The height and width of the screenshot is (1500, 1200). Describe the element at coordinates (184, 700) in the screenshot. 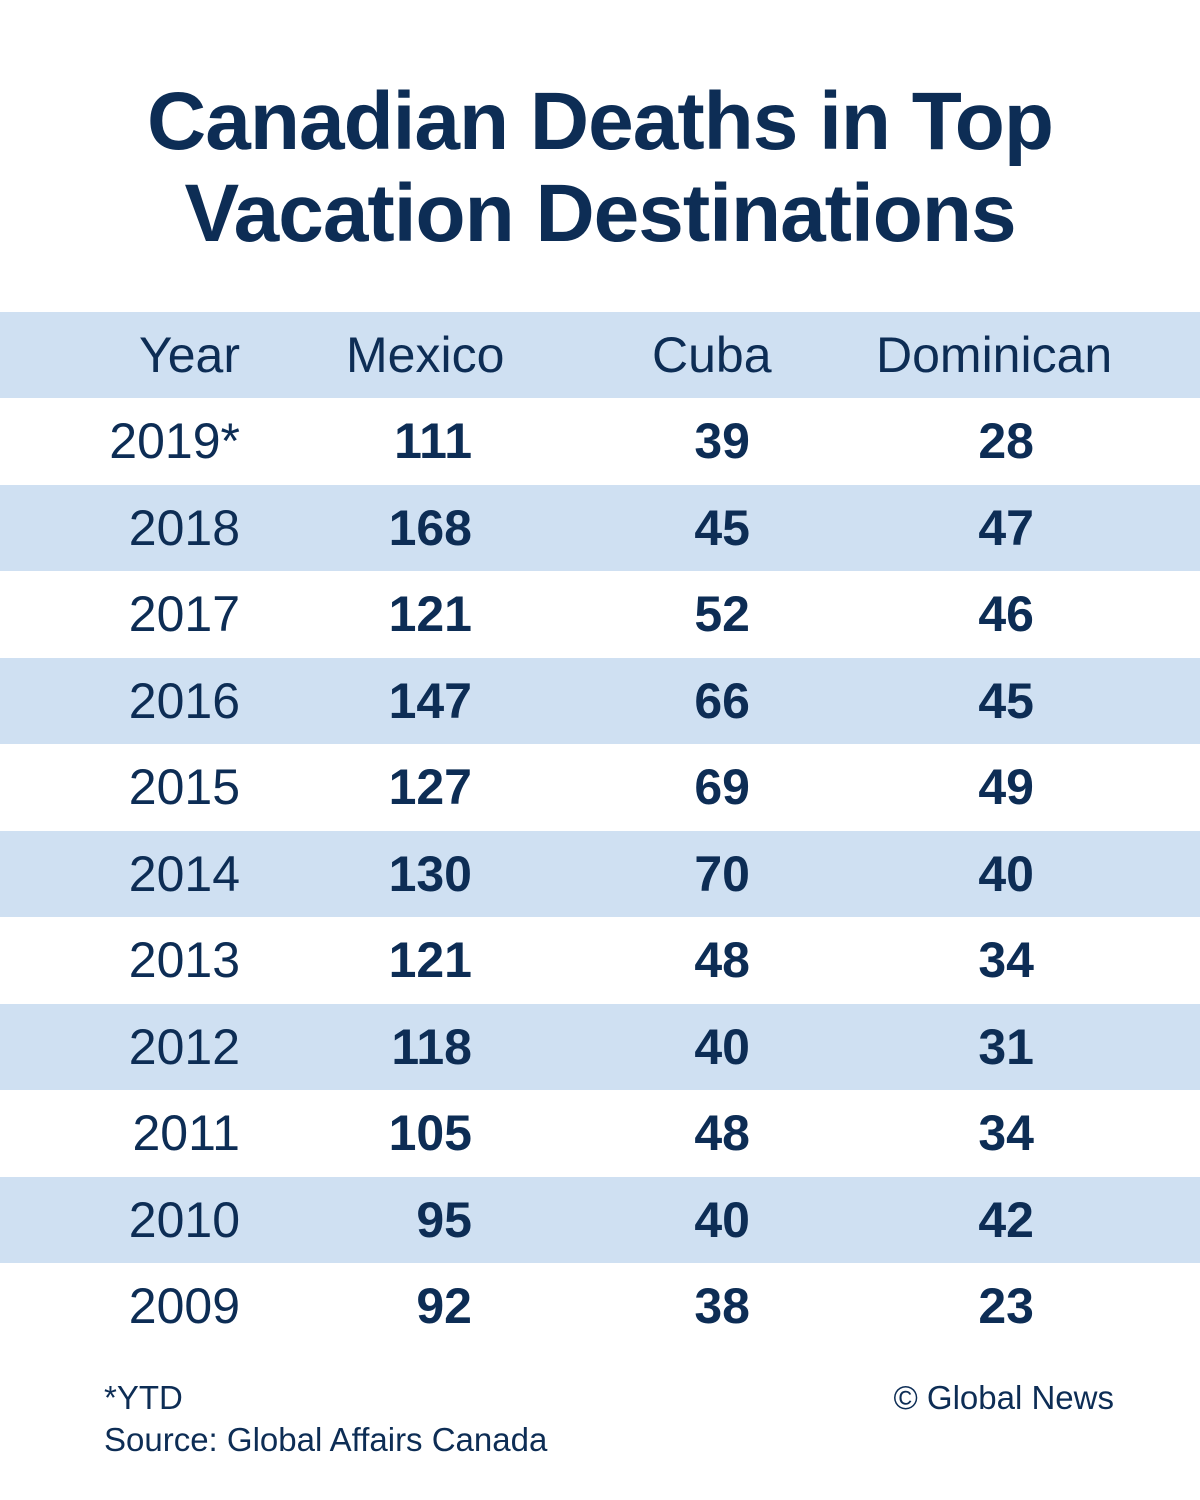

I see `year-cell: 2016` at that location.